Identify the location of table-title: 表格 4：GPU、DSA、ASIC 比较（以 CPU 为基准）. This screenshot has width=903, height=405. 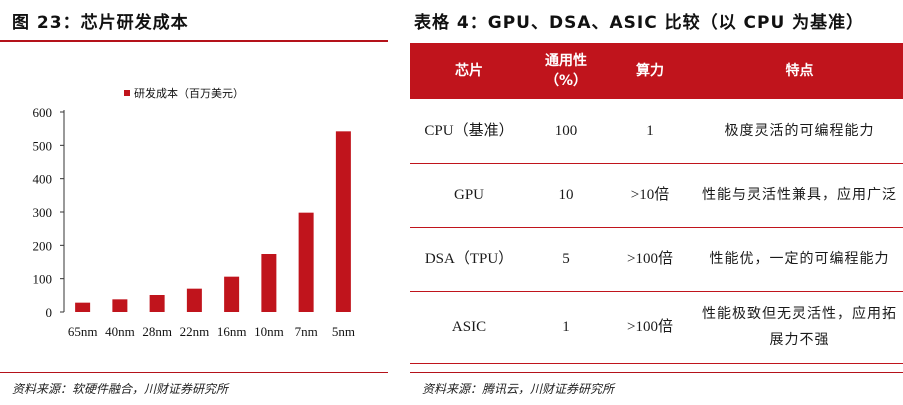
(639, 23).